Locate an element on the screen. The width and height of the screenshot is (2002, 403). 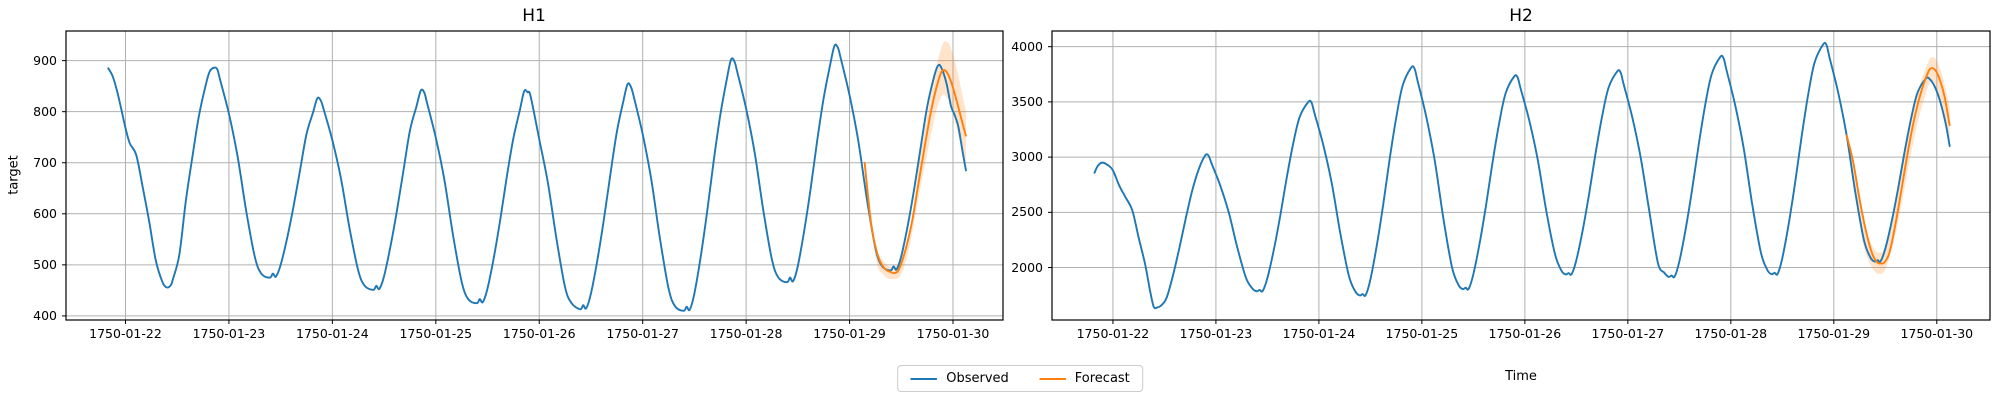
legend-label-forecast: Forecast is located at coordinates (1102, 378).